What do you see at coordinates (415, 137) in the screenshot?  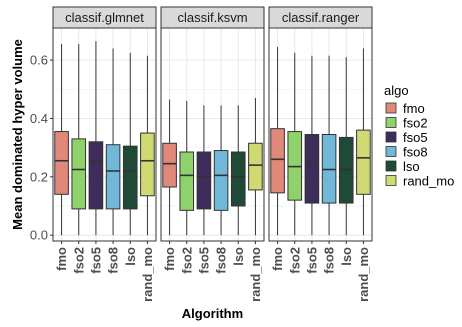 I see `legend-label-fso5: fso5` at bounding box center [415, 137].